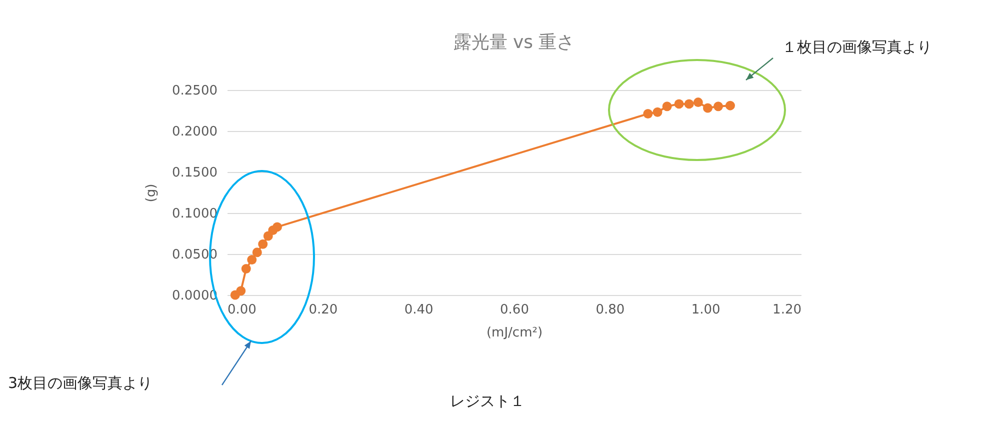  Describe the element at coordinates (195, 91) in the screenshot. I see `y-tick-label: 0.2500` at that location.